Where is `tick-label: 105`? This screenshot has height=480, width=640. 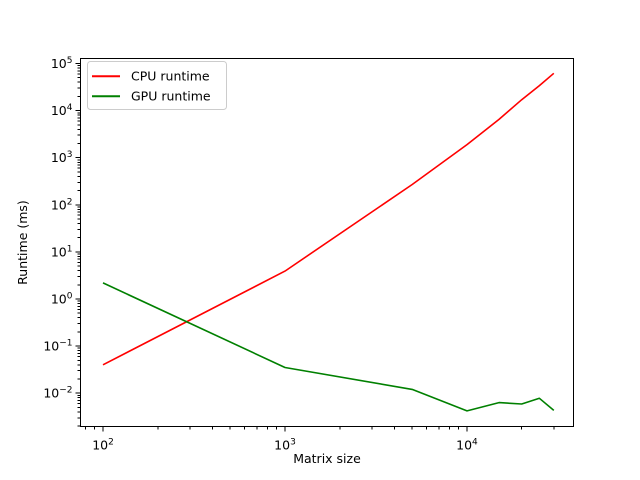
tick-label: 105 is located at coordinates (62, 63).